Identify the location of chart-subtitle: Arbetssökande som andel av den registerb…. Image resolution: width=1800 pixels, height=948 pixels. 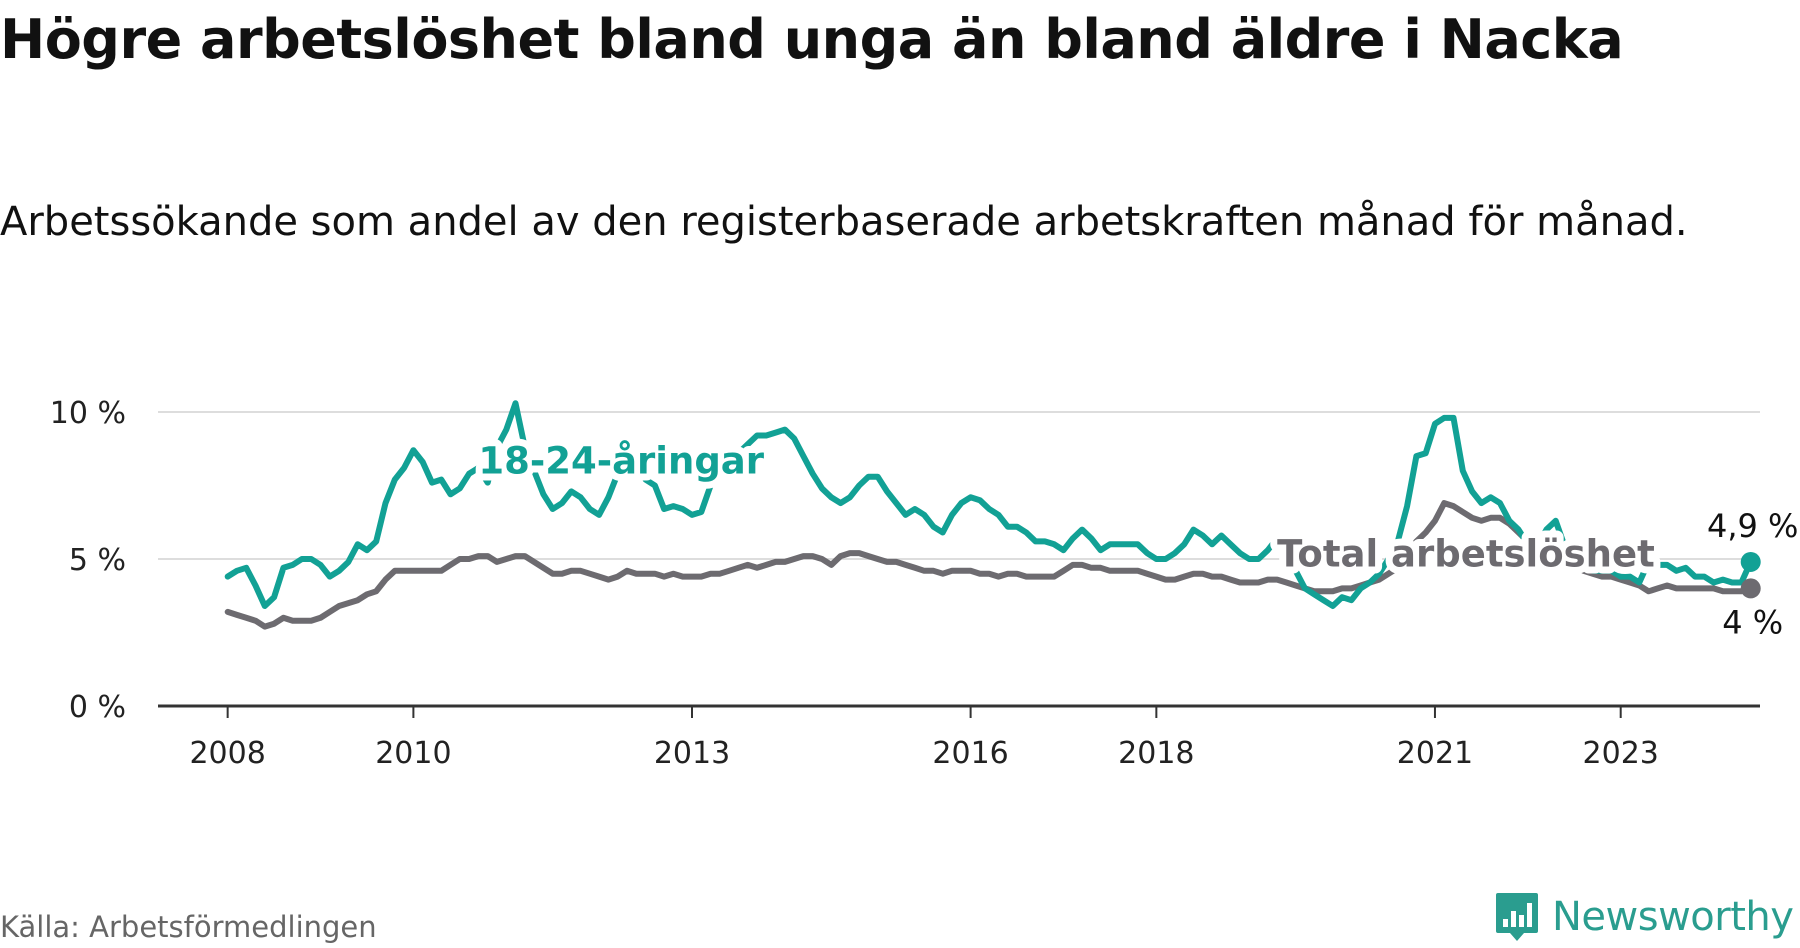
(844, 222).